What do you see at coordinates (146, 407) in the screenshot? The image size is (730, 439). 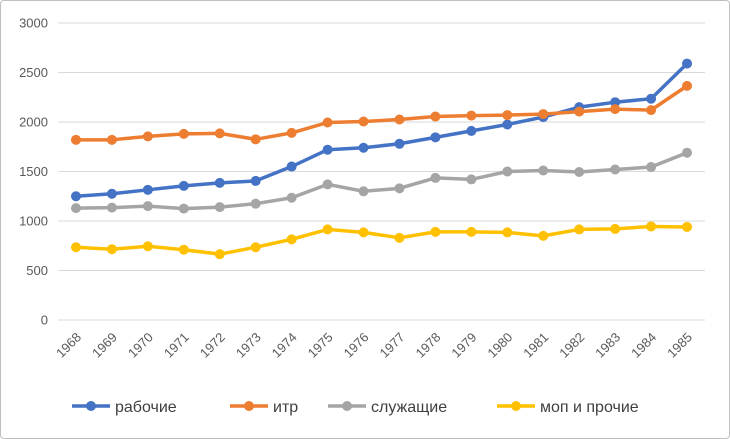 I see `legend-label: рабочие` at bounding box center [146, 407].